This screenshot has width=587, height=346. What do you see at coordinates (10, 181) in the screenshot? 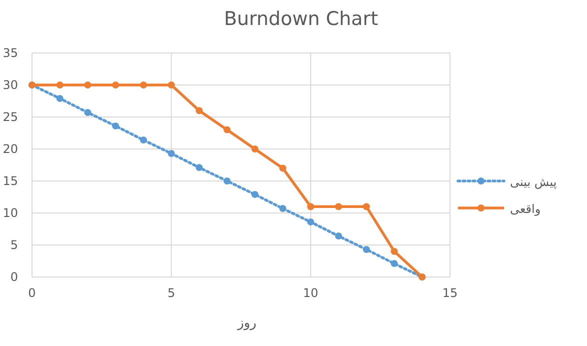
I see `y-tick-label: 15` at bounding box center [10, 181].